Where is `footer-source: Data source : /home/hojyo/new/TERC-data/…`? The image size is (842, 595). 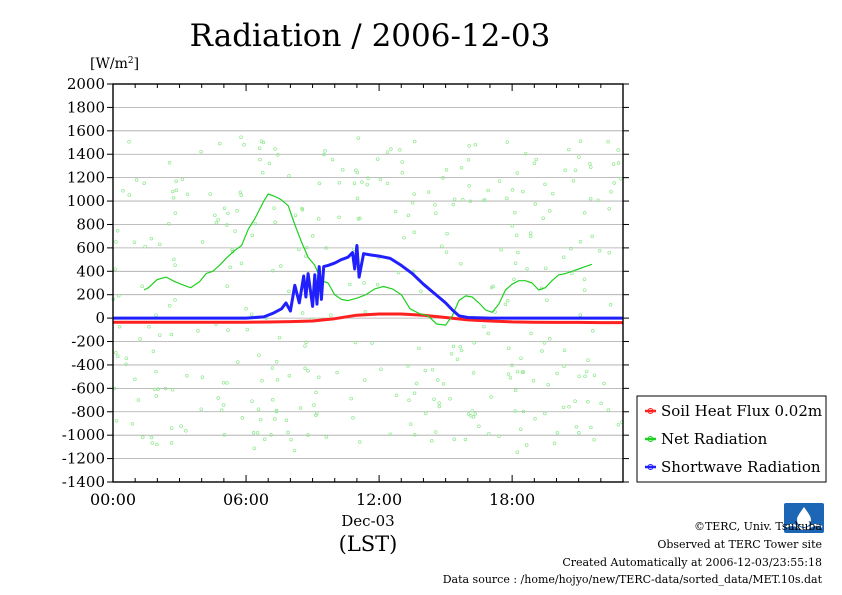 footer-source: Data source : /home/hojyo/new/TERC-data/… is located at coordinates (632, 579).